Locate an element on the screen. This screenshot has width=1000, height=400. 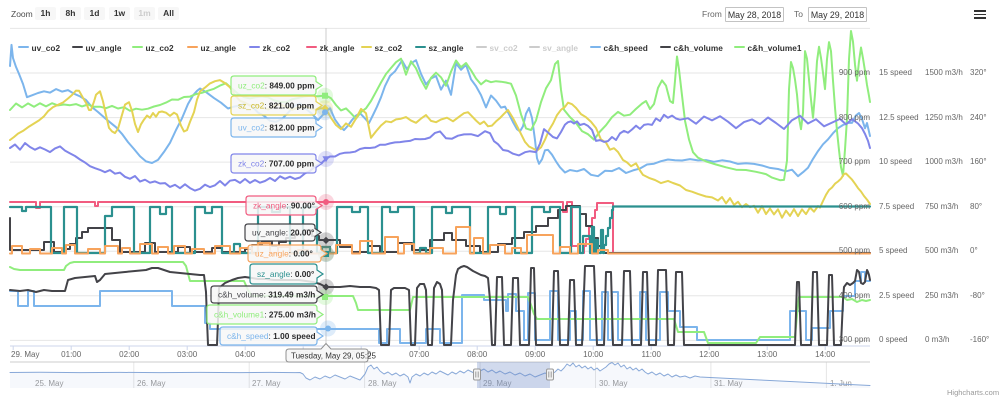
svg-text: c&h_volume: 319.49 m3/h is located at coordinates (266, 294).